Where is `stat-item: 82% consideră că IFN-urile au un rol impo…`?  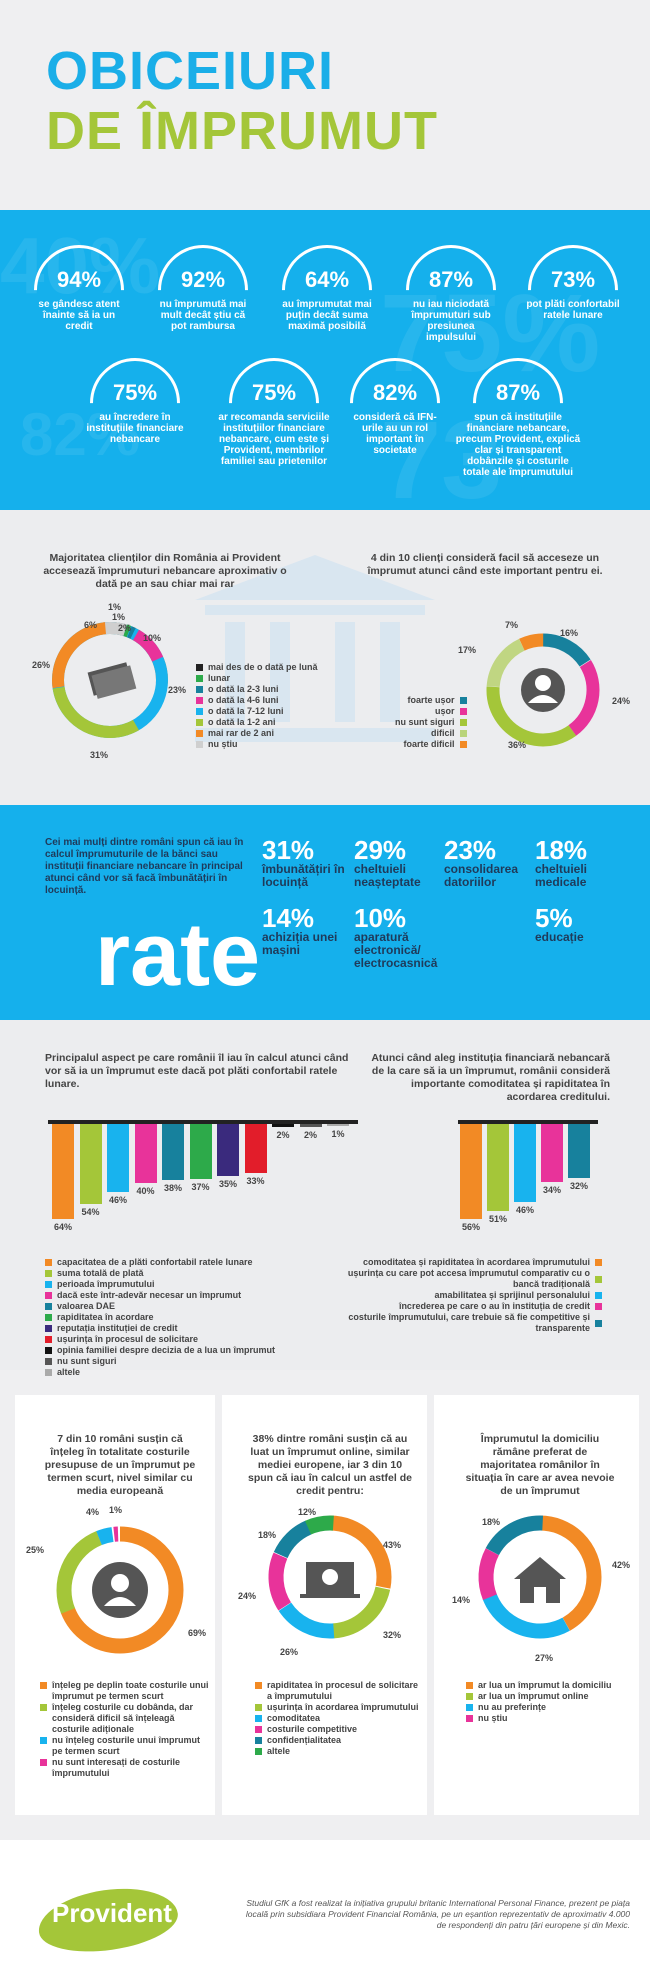 stat-item: 82% consideră că IFN-urile au un rol impo… is located at coordinates (395, 403).